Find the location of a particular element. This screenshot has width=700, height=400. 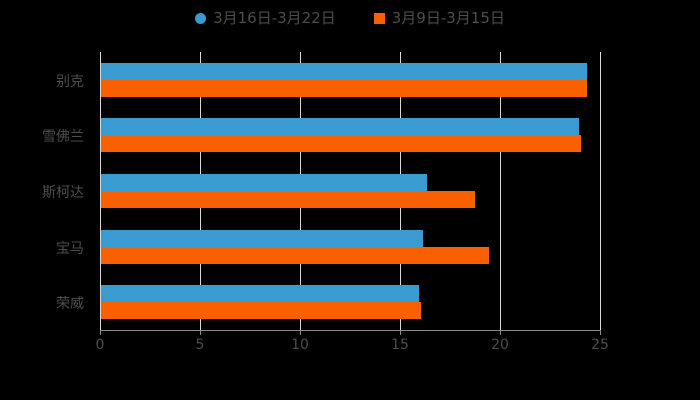

chart-legend: 3月16日-3月22日 3月9日-3月15日 is located at coordinates (350, 18).